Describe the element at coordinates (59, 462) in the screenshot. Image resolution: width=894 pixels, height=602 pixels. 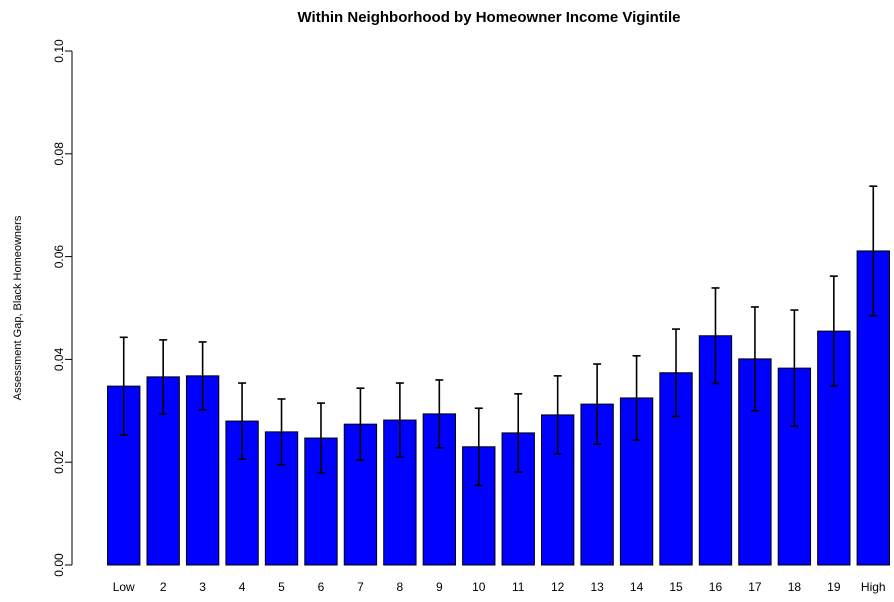
I see `y-tick-label: 0.02` at that location.